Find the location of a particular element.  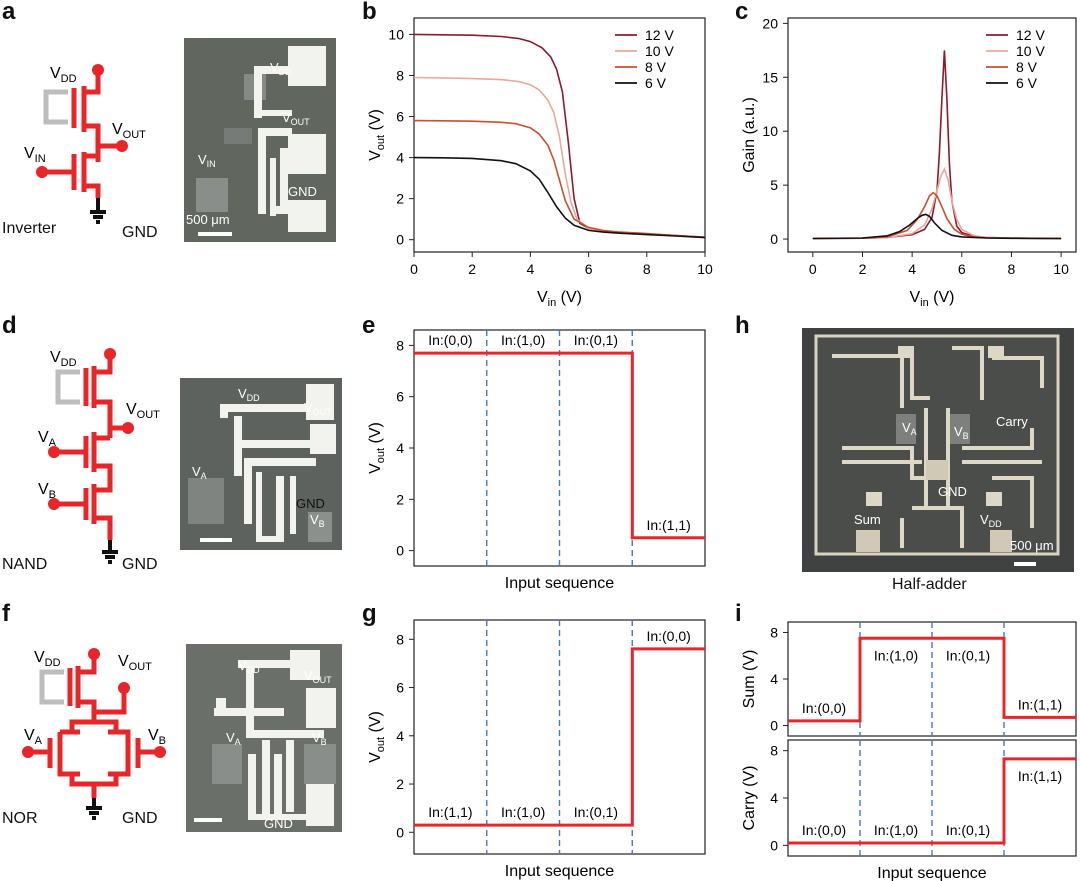

state-label-g-2: In:(0,1) is located at coordinates (596, 812).